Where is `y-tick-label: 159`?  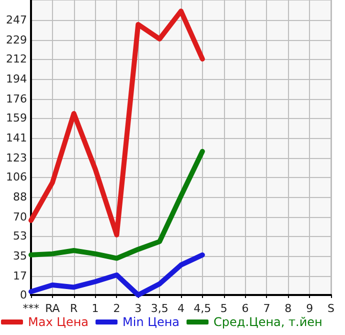 y-tick-label: 159 is located at coordinates (16, 118).